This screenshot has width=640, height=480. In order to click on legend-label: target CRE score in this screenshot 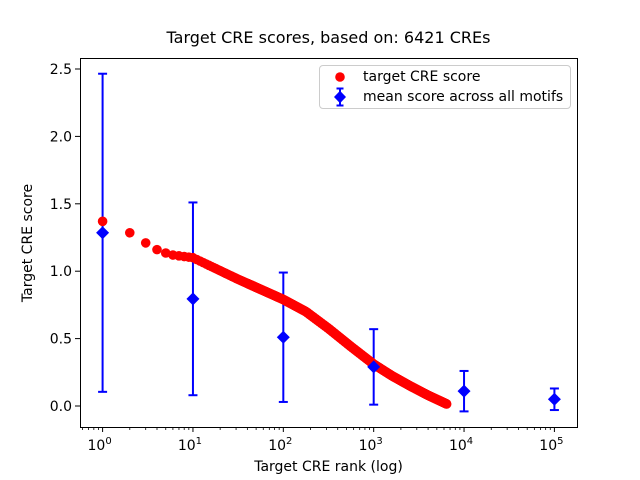, I will do `click(422, 77)`.